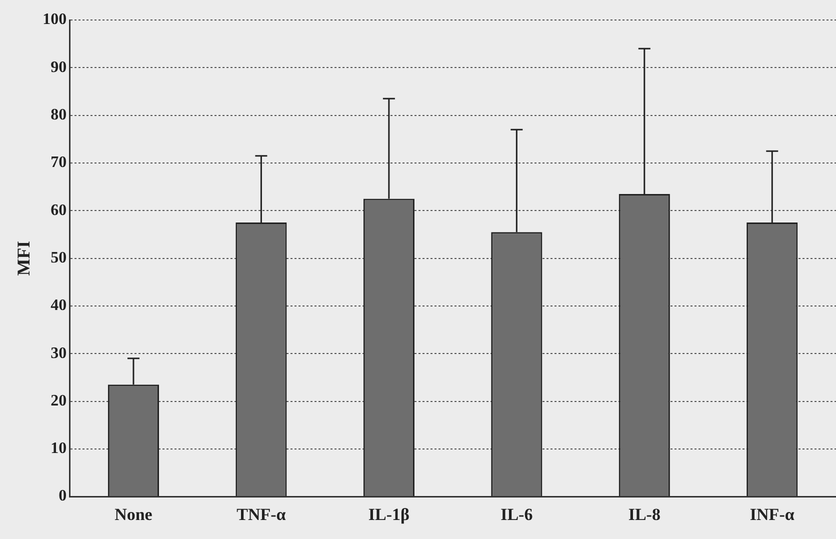 This screenshot has width=836, height=539. Describe the element at coordinates (58, 305) in the screenshot. I see `y-tick-label: 40` at that location.